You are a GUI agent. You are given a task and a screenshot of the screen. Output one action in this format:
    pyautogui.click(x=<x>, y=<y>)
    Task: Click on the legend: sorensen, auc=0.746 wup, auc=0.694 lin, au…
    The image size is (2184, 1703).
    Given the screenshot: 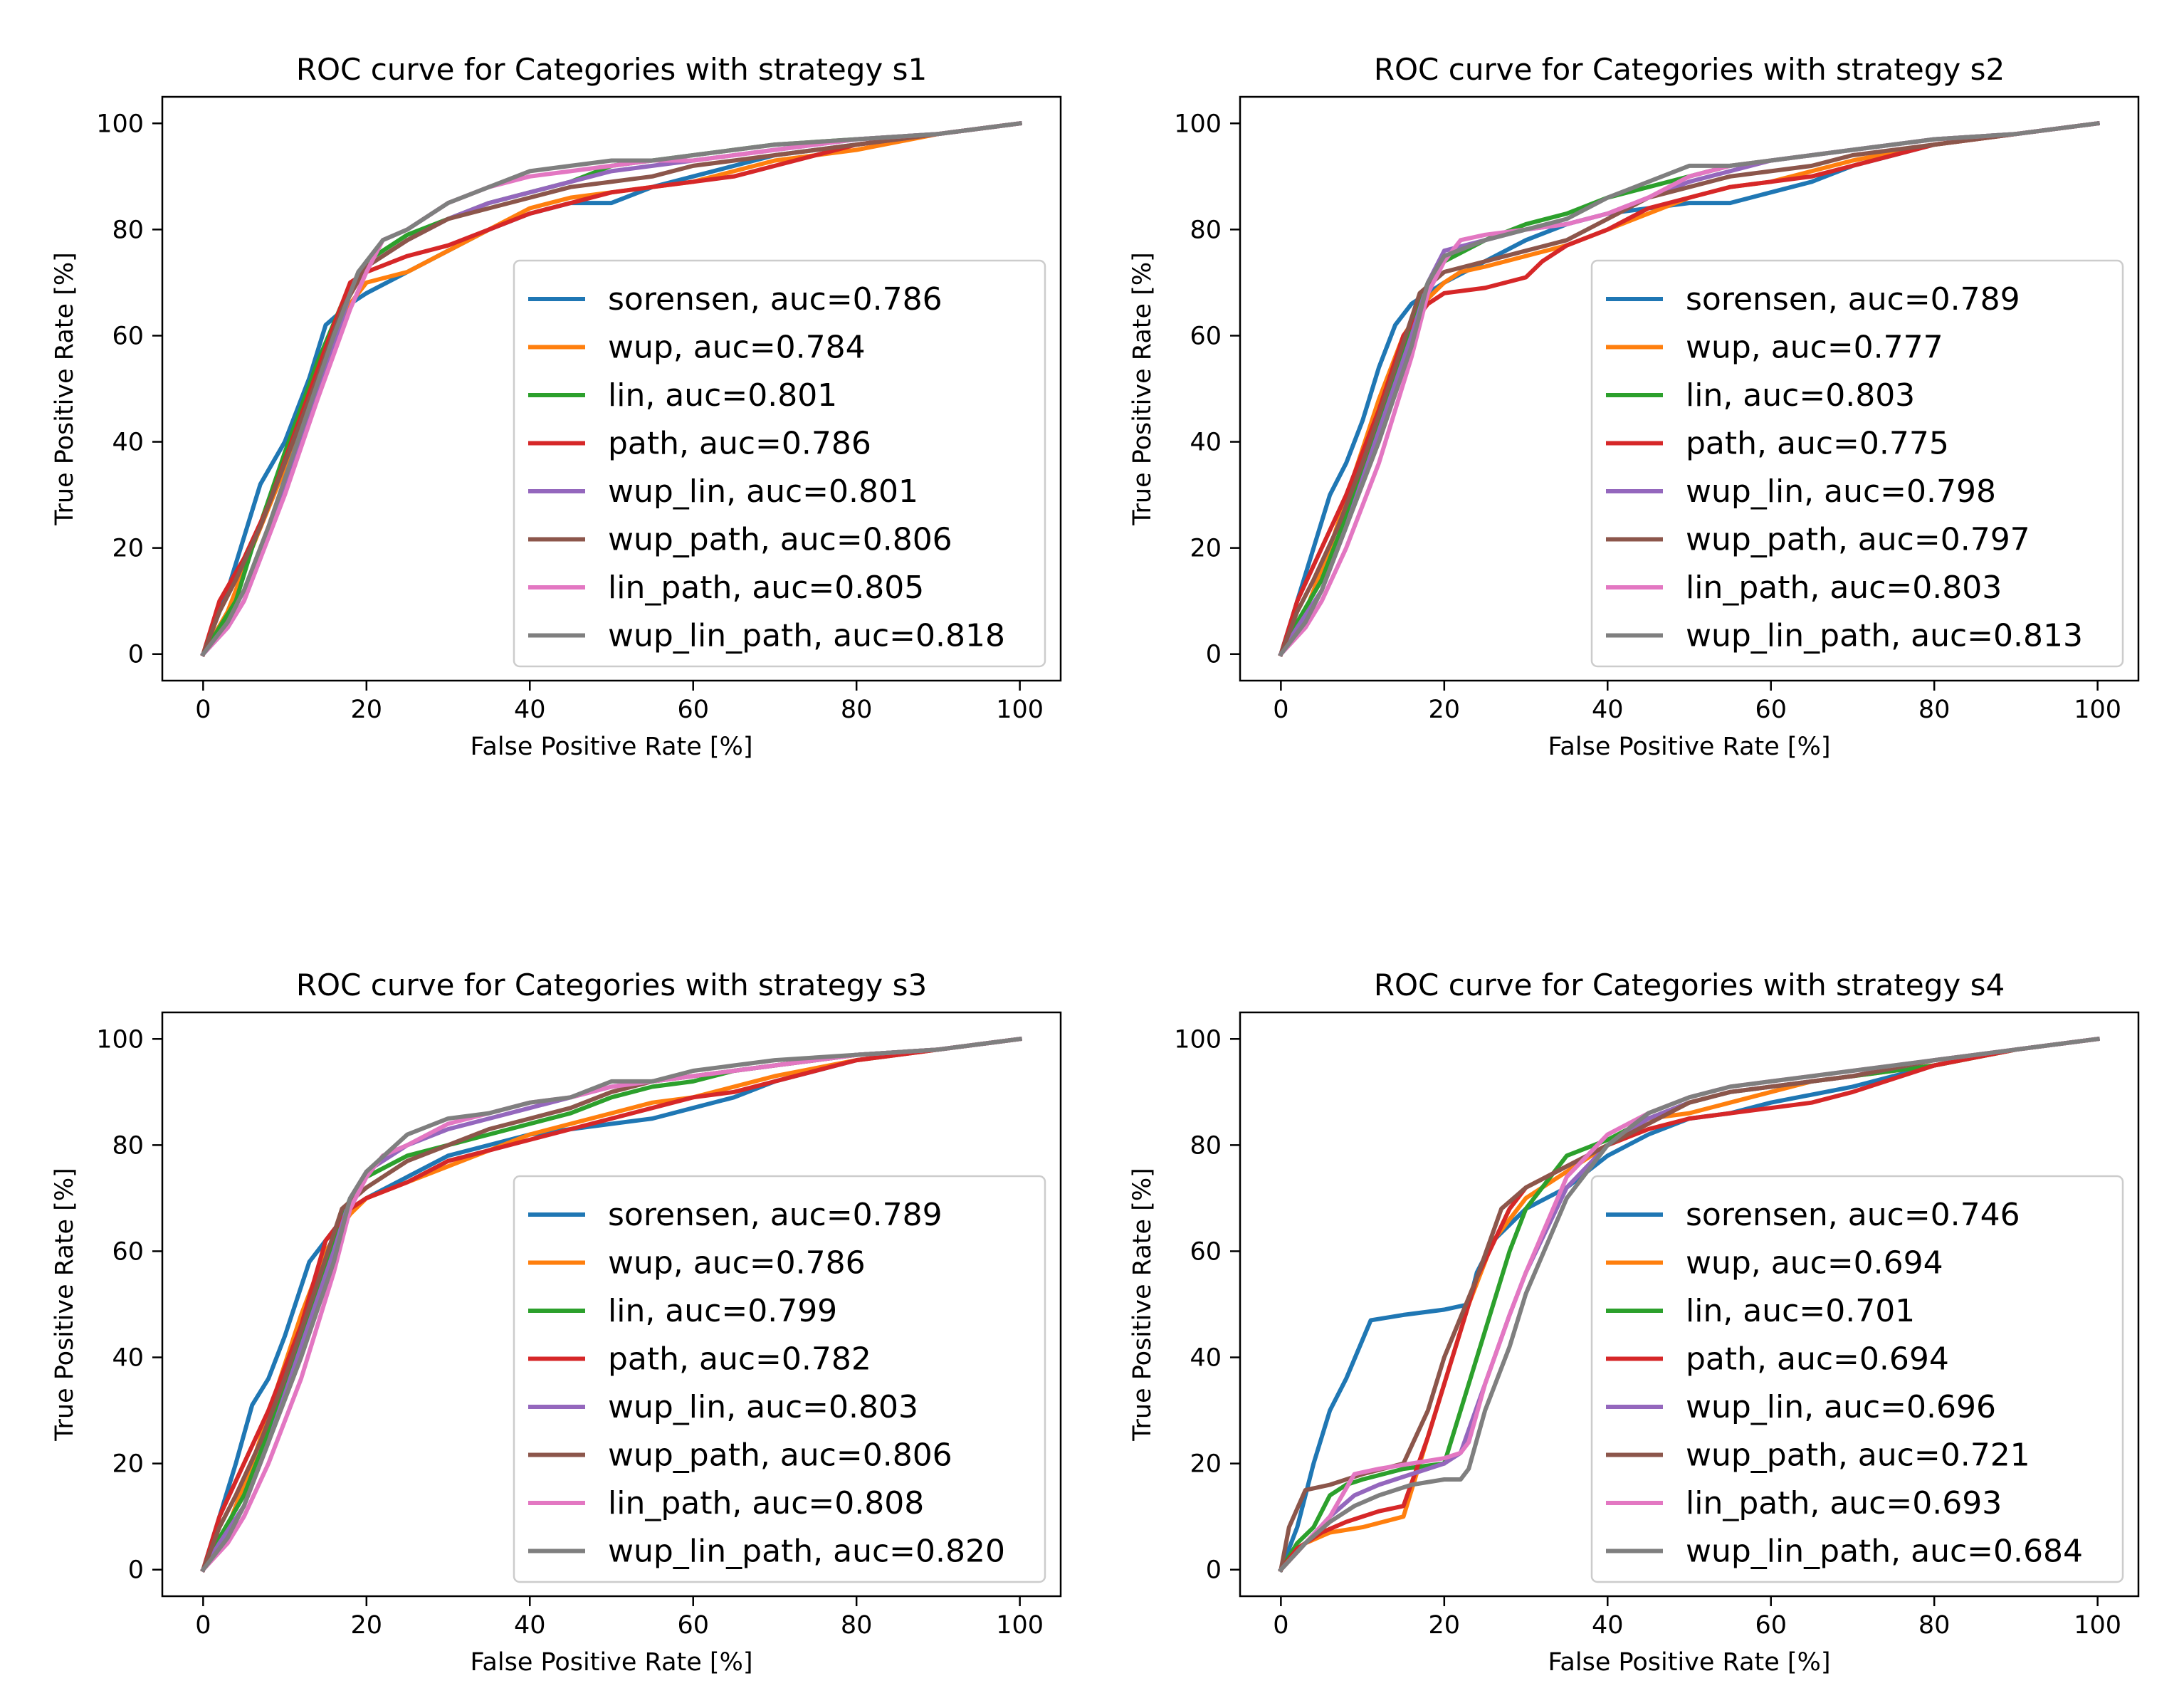 What is the action you would take?
    pyautogui.click(x=1857, y=1379)
    